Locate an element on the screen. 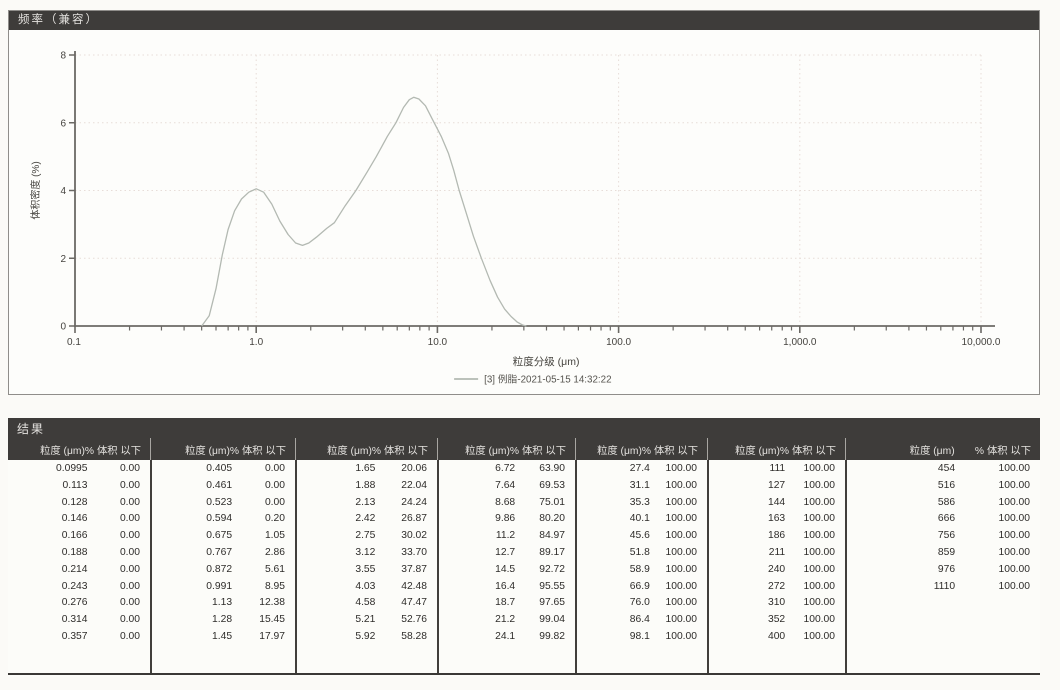  percent-below-value: 15.45 is located at coordinates (272, 620).